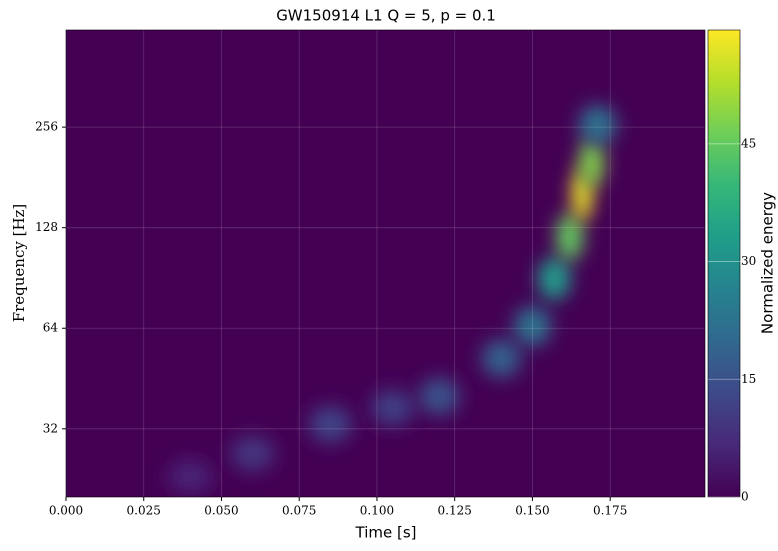 The image size is (778, 551). What do you see at coordinates (377, 511) in the screenshot?
I see `x-tick-label: 0.100` at bounding box center [377, 511].